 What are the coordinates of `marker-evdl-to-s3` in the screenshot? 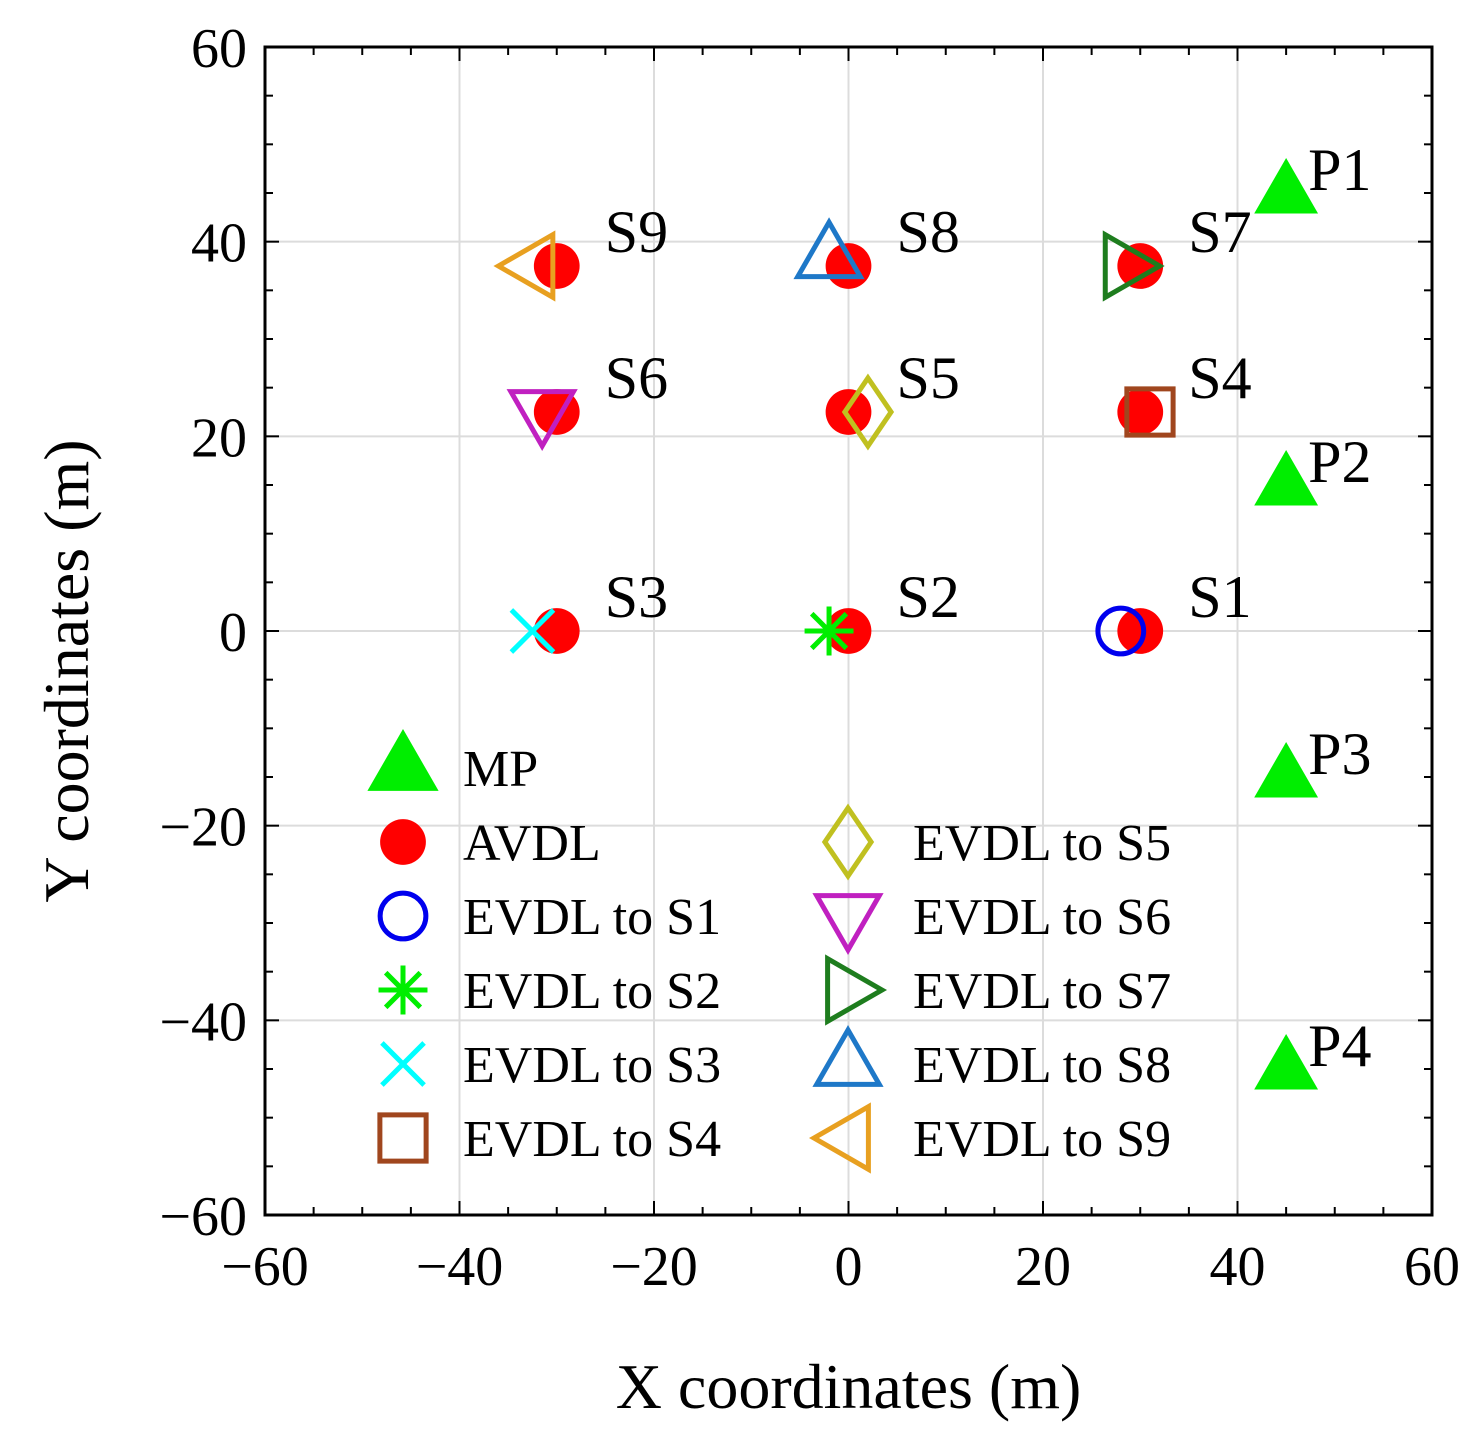 It's located at (532, 631).